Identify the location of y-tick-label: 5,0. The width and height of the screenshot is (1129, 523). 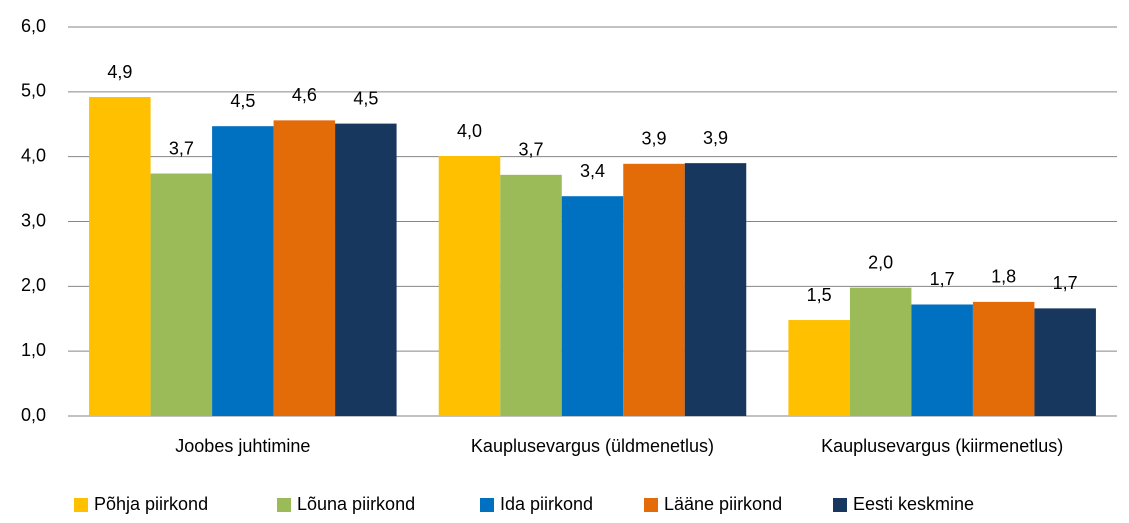
(33, 91).